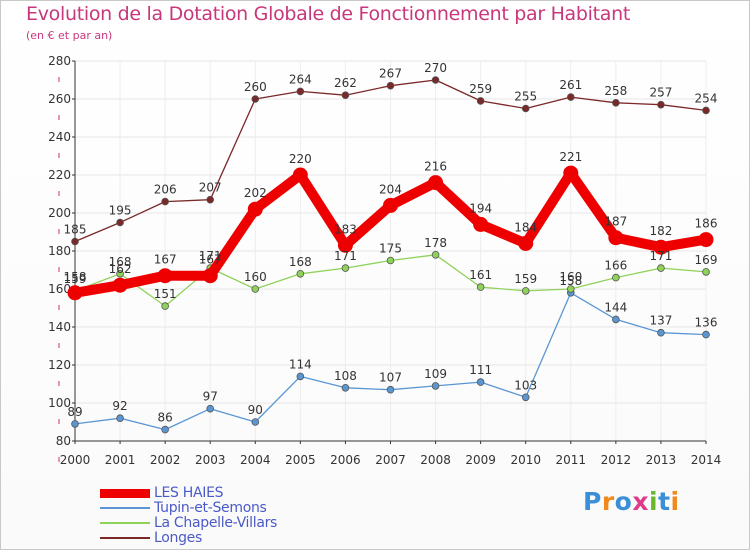  What do you see at coordinates (660, 231) in the screenshot?
I see `data-label-les-haies: 182` at bounding box center [660, 231].